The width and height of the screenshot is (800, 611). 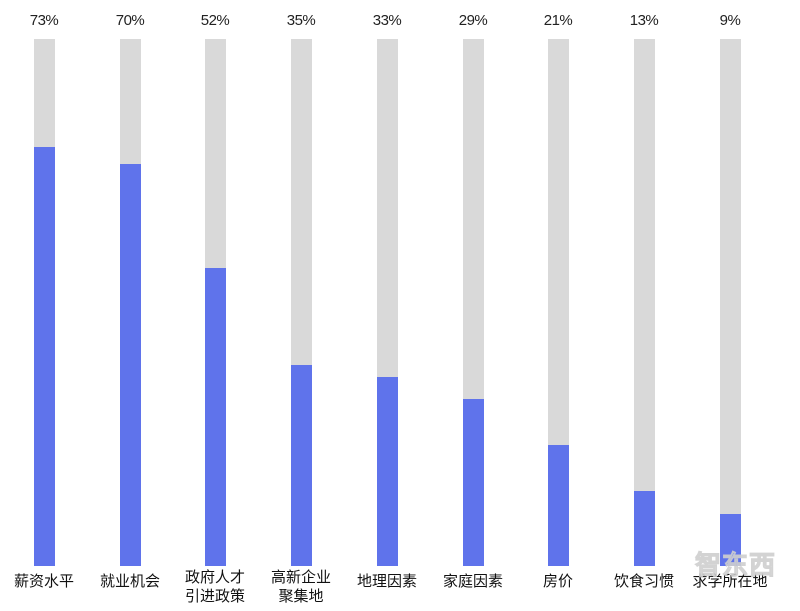 I want to click on watermark-logo: 智东西, so click(x=735, y=566).